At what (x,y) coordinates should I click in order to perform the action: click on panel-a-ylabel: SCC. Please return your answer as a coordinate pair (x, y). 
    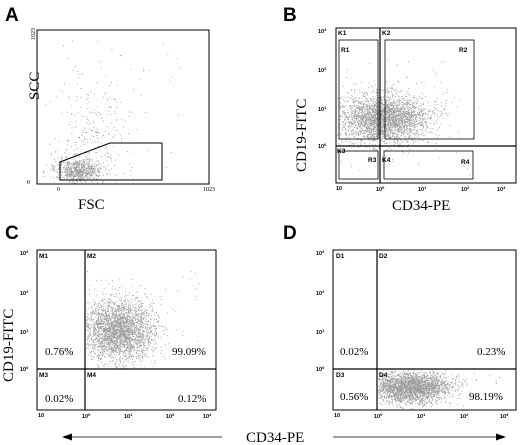
    Looking at the image, I should click on (35, 86).